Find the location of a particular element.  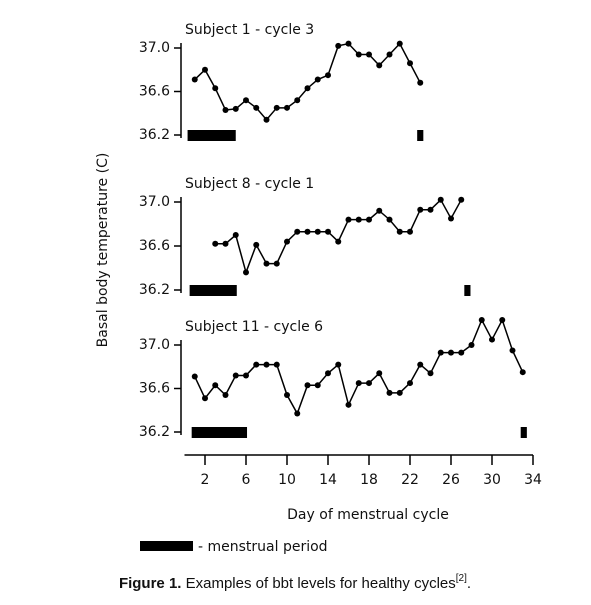

x-tick-label: 22 is located at coordinates (410, 480).